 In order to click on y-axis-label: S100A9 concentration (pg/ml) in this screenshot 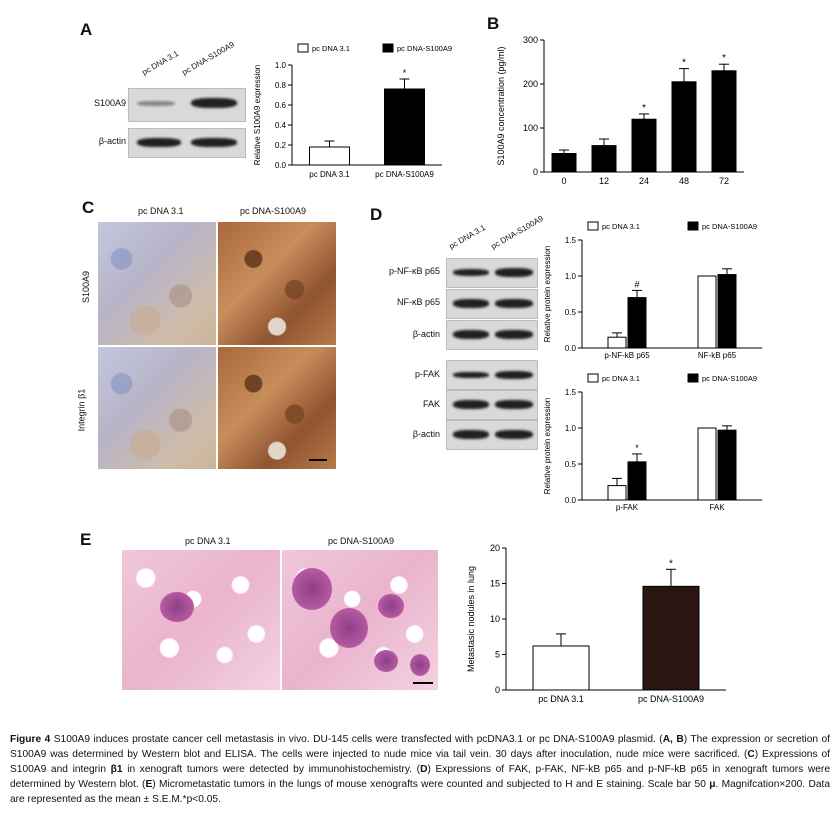, I will do `click(501, 105)`.